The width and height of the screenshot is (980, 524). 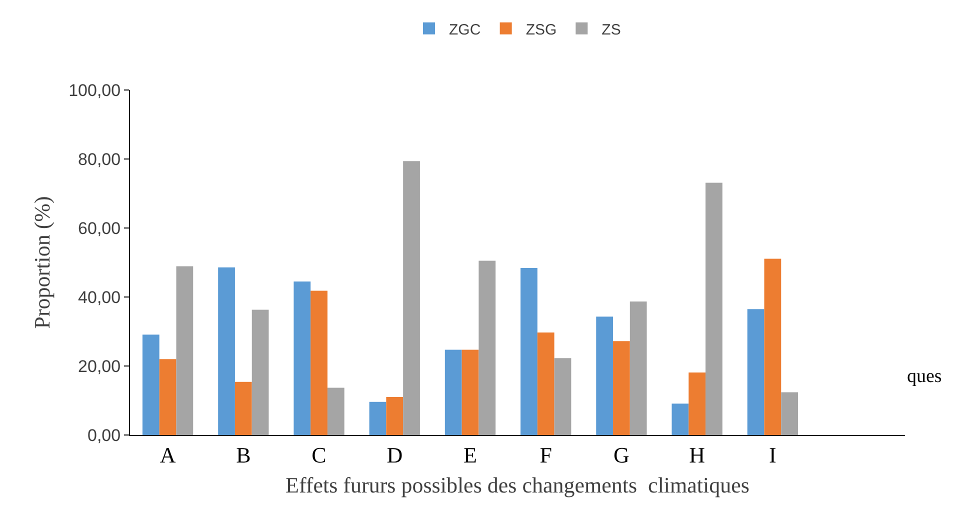 What do you see at coordinates (622, 455) in the screenshot?
I see `x-tick-label: G` at bounding box center [622, 455].